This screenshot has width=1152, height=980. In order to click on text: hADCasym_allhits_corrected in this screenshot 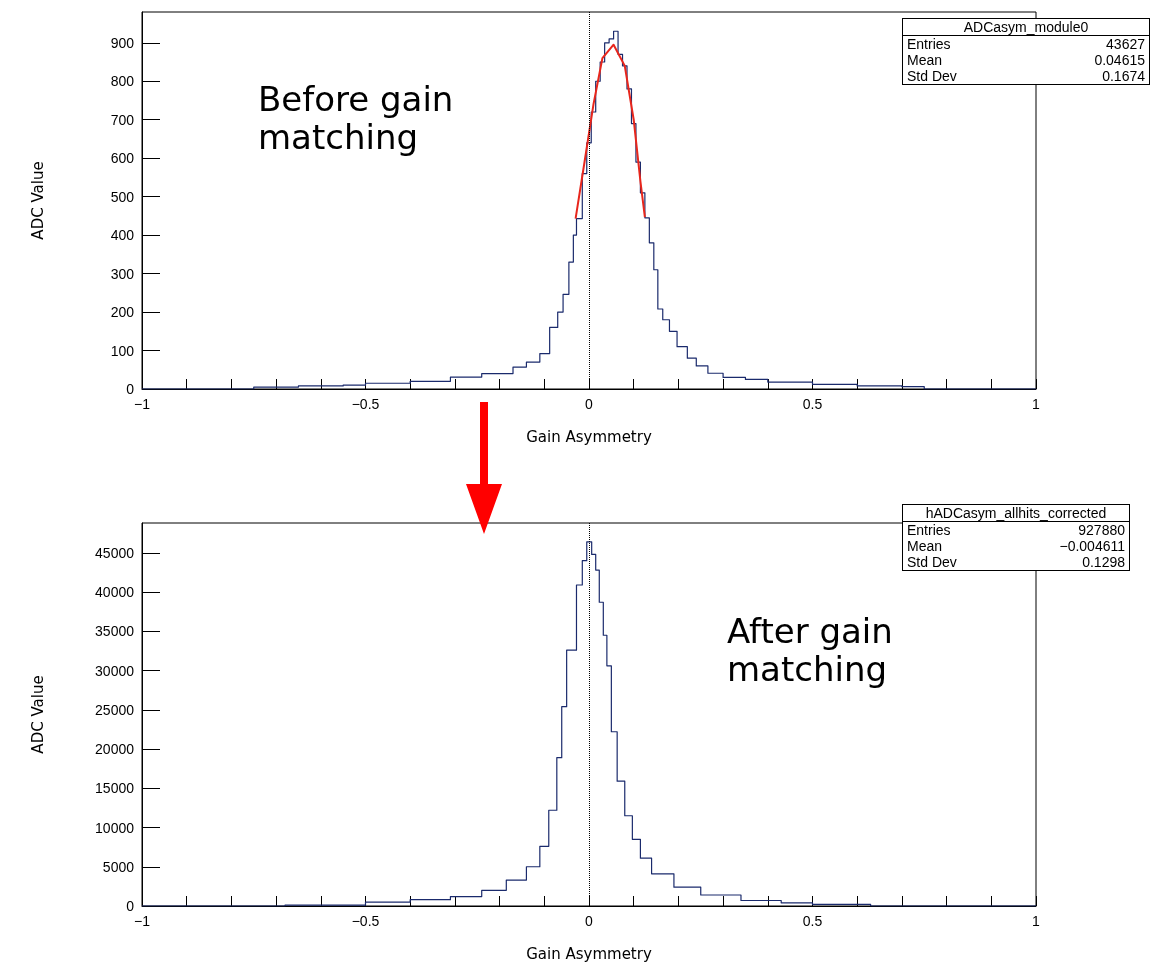, I will do `click(1016, 513)`.